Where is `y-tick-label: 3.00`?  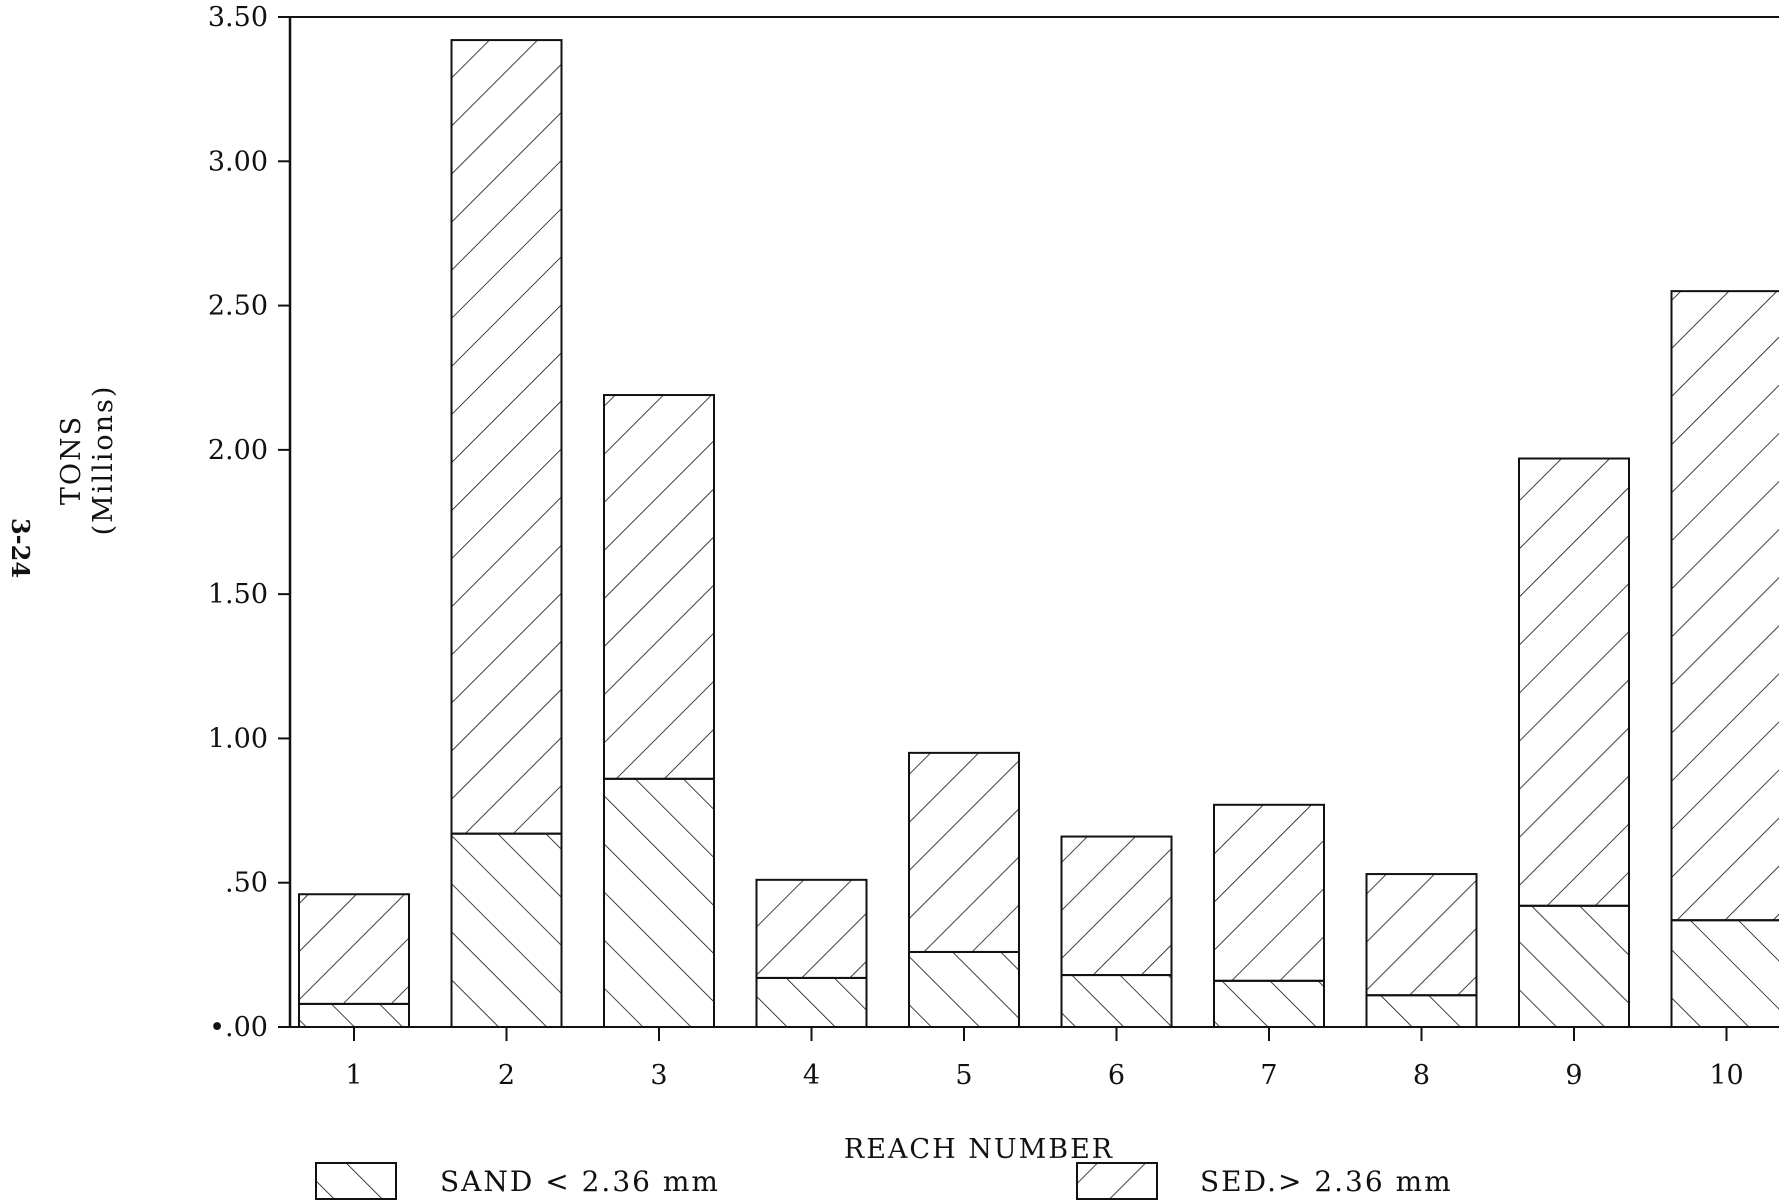
y-tick-label: 3.00 is located at coordinates (238, 161).